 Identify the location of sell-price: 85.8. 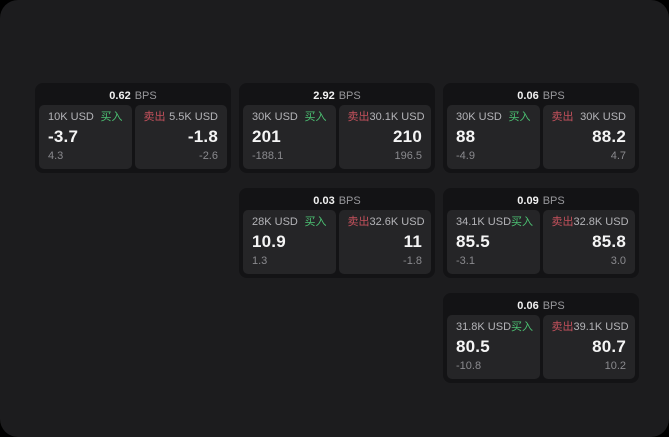
(609, 241).